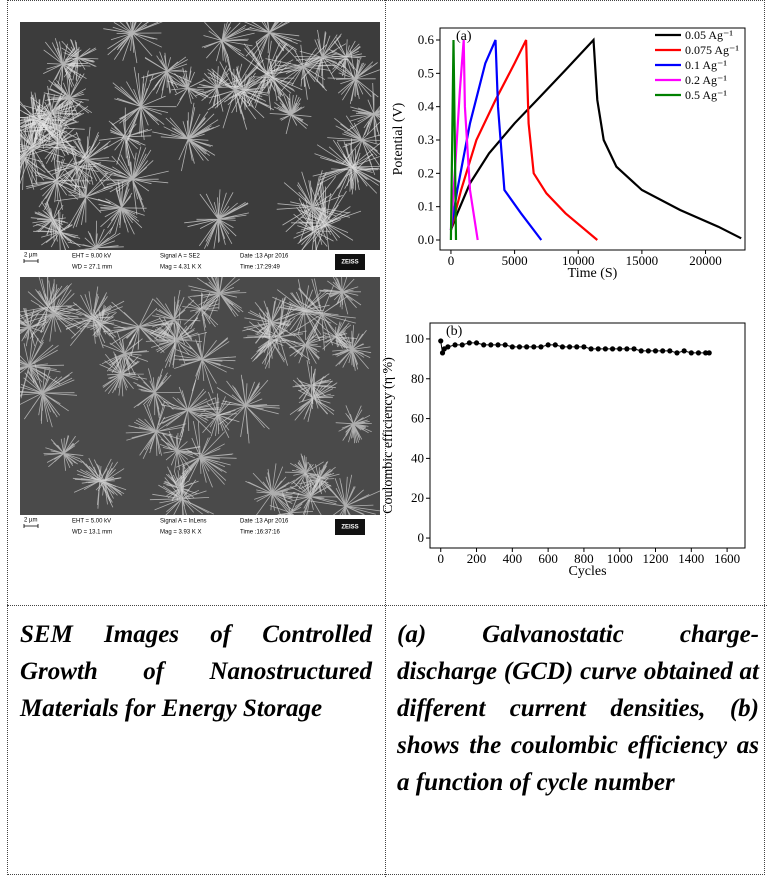  What do you see at coordinates (92, 533) in the screenshot?
I see `wd: WD = 13.1 mm` at bounding box center [92, 533].